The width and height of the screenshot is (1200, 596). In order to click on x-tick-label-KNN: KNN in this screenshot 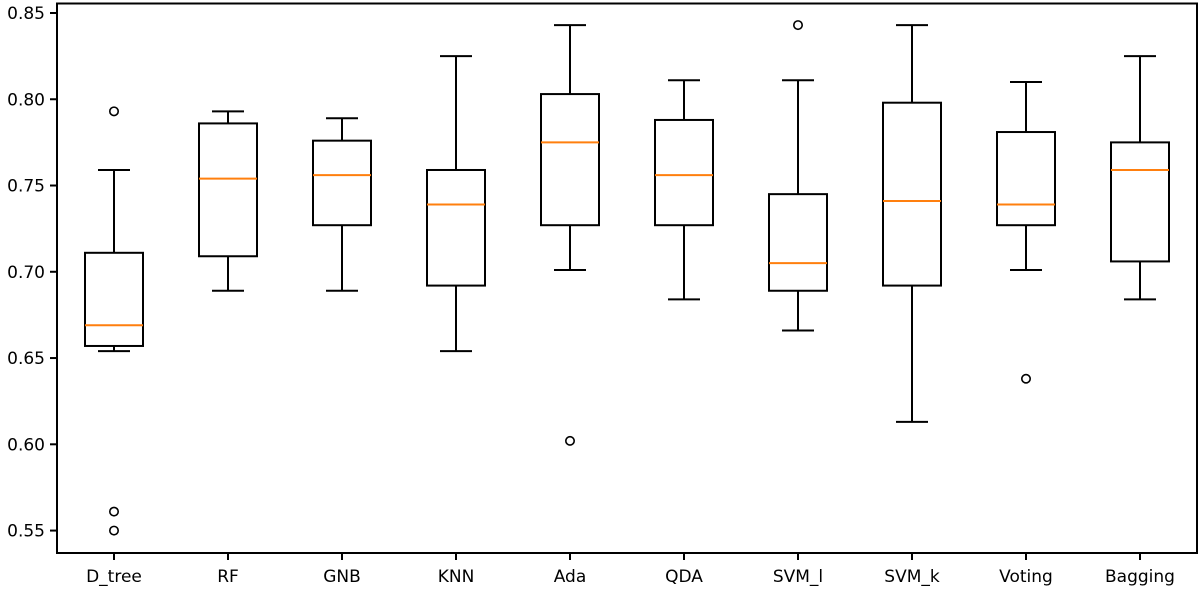, I will do `click(456, 577)`.